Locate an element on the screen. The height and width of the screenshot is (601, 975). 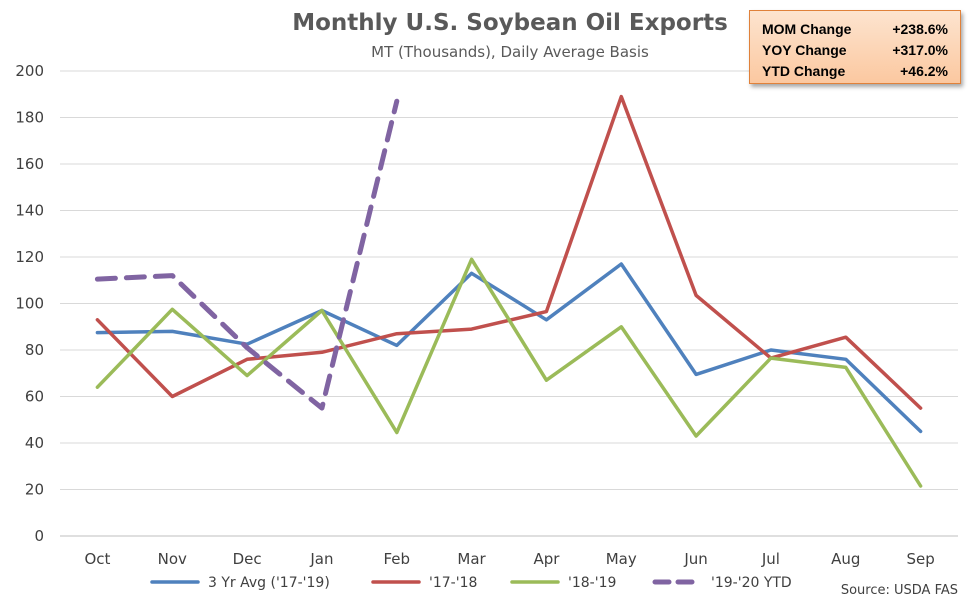
y-tick-label: 180 is located at coordinates (29, 118).